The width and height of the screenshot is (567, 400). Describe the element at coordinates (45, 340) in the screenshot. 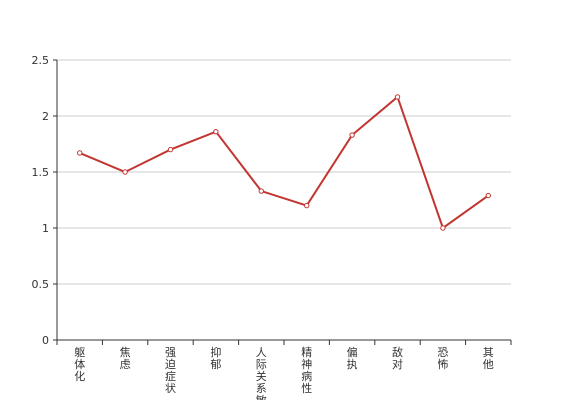

I see `y-tick-label: 0` at that location.